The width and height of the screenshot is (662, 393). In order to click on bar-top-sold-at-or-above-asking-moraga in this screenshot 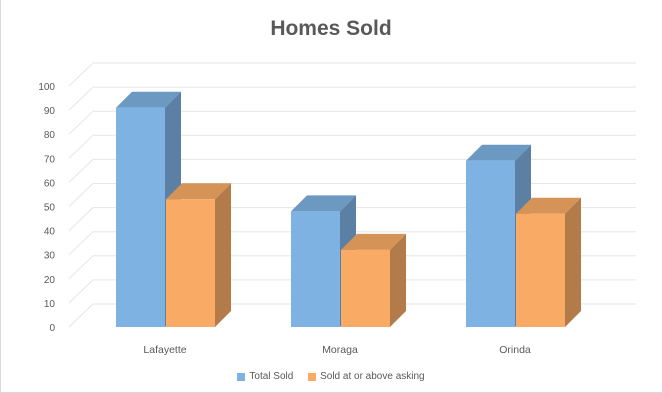, I will do `click(373, 241)`.